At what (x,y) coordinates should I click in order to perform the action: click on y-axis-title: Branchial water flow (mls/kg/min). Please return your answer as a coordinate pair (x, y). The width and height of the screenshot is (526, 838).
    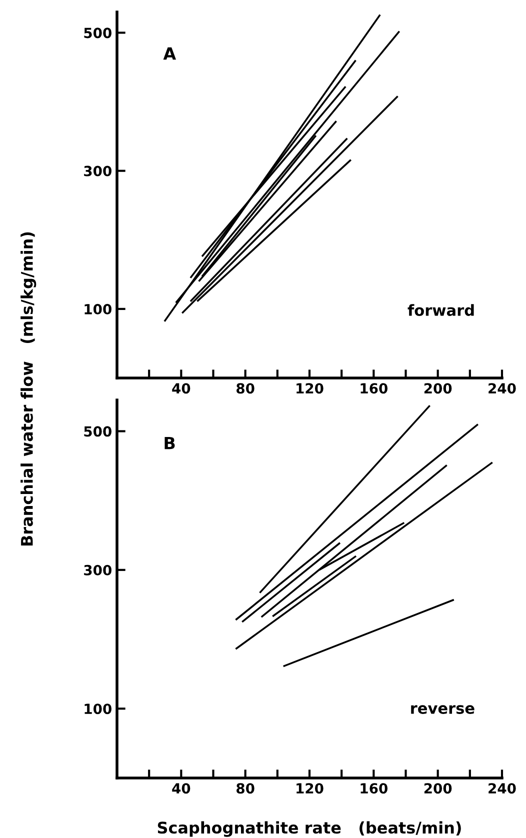
    Looking at the image, I should click on (28, 389).